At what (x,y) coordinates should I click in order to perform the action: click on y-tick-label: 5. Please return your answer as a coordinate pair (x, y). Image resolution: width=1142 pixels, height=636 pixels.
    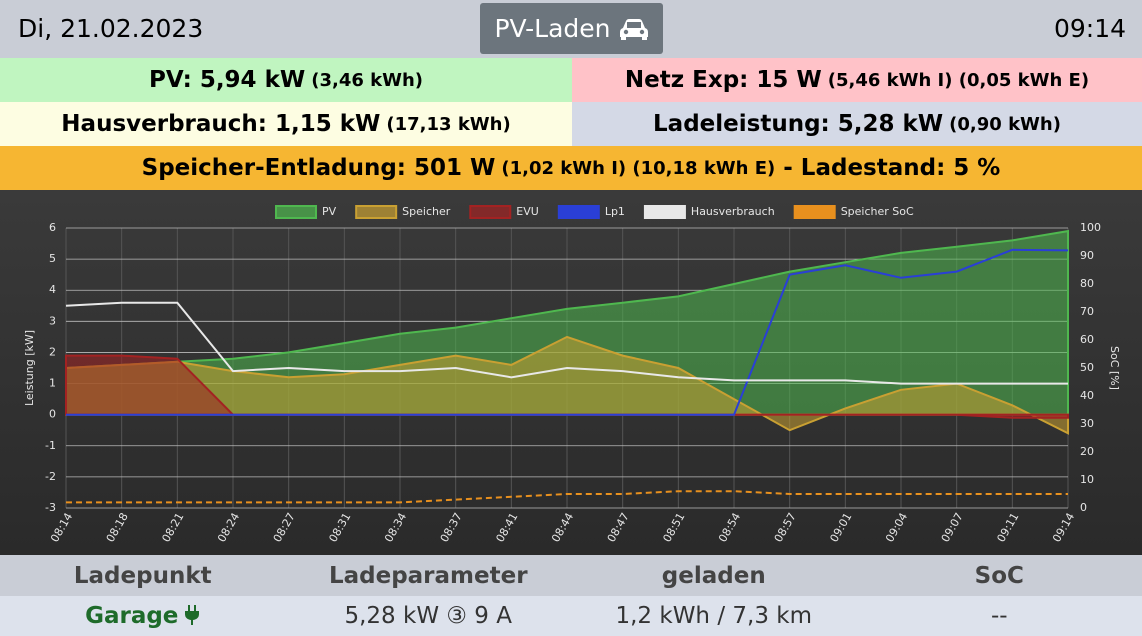
    Looking at the image, I should click on (52, 258).